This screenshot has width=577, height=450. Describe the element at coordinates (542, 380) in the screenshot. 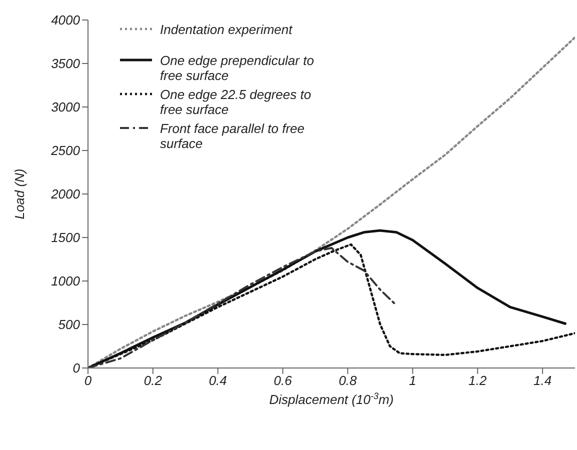

I see `x-tick-label: 1.4` at that location.